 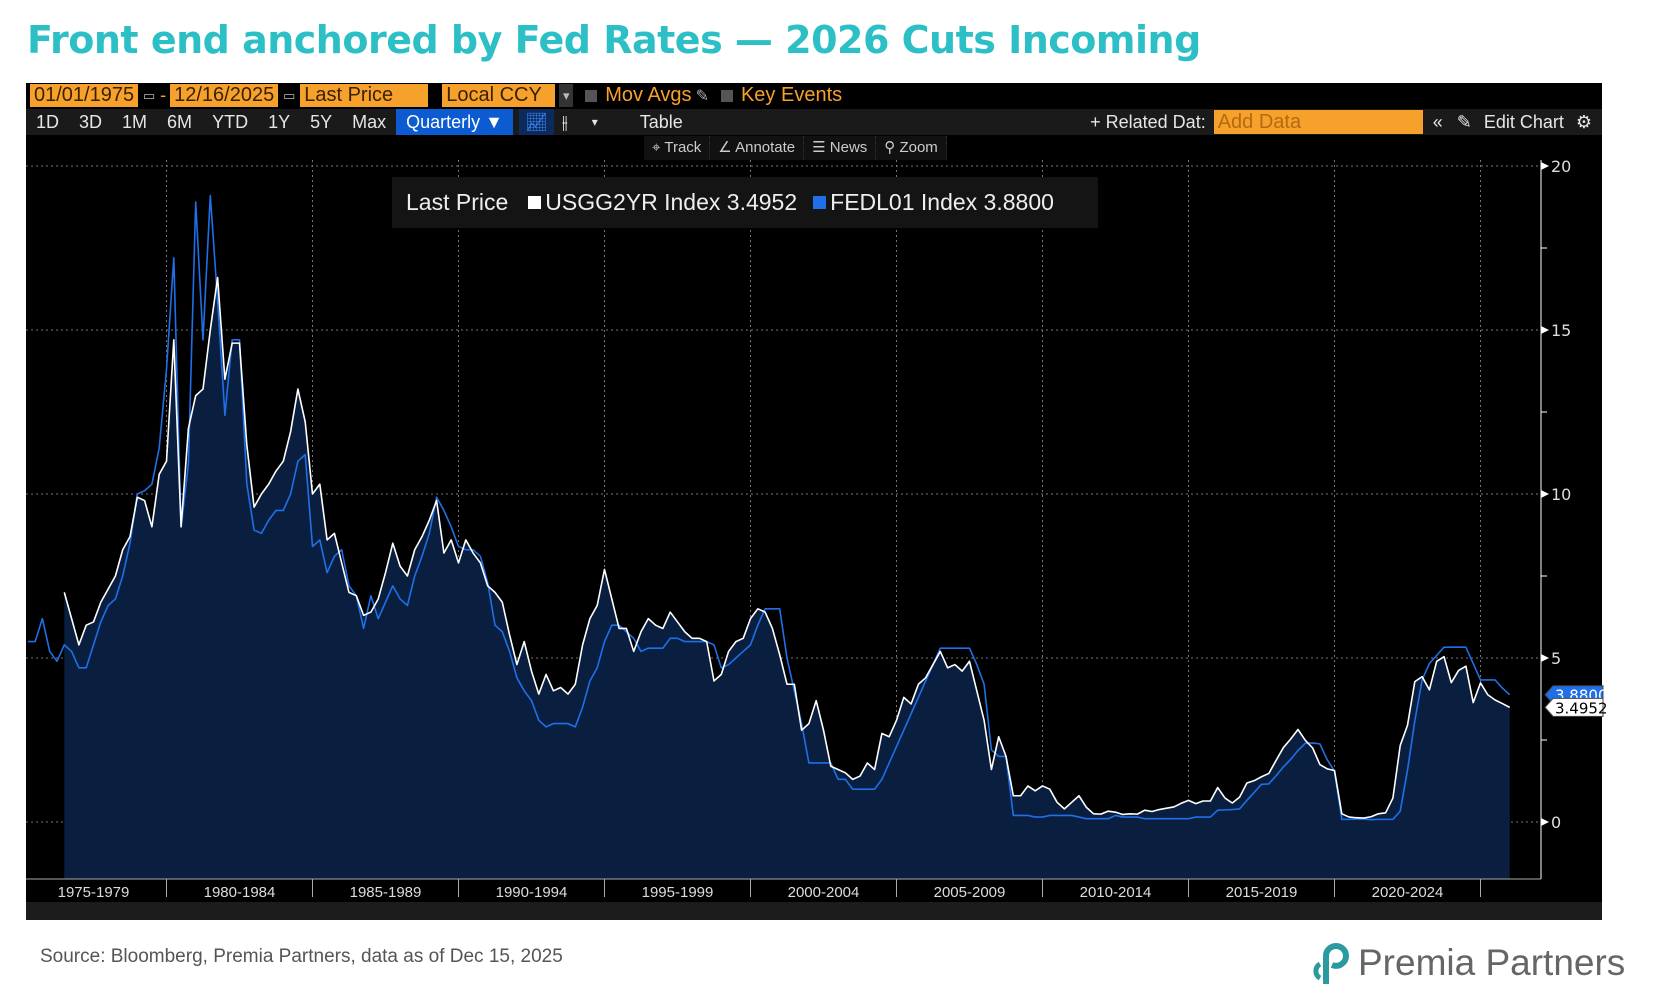 I want to click on collapse-icon: «, so click(x=1437, y=122).